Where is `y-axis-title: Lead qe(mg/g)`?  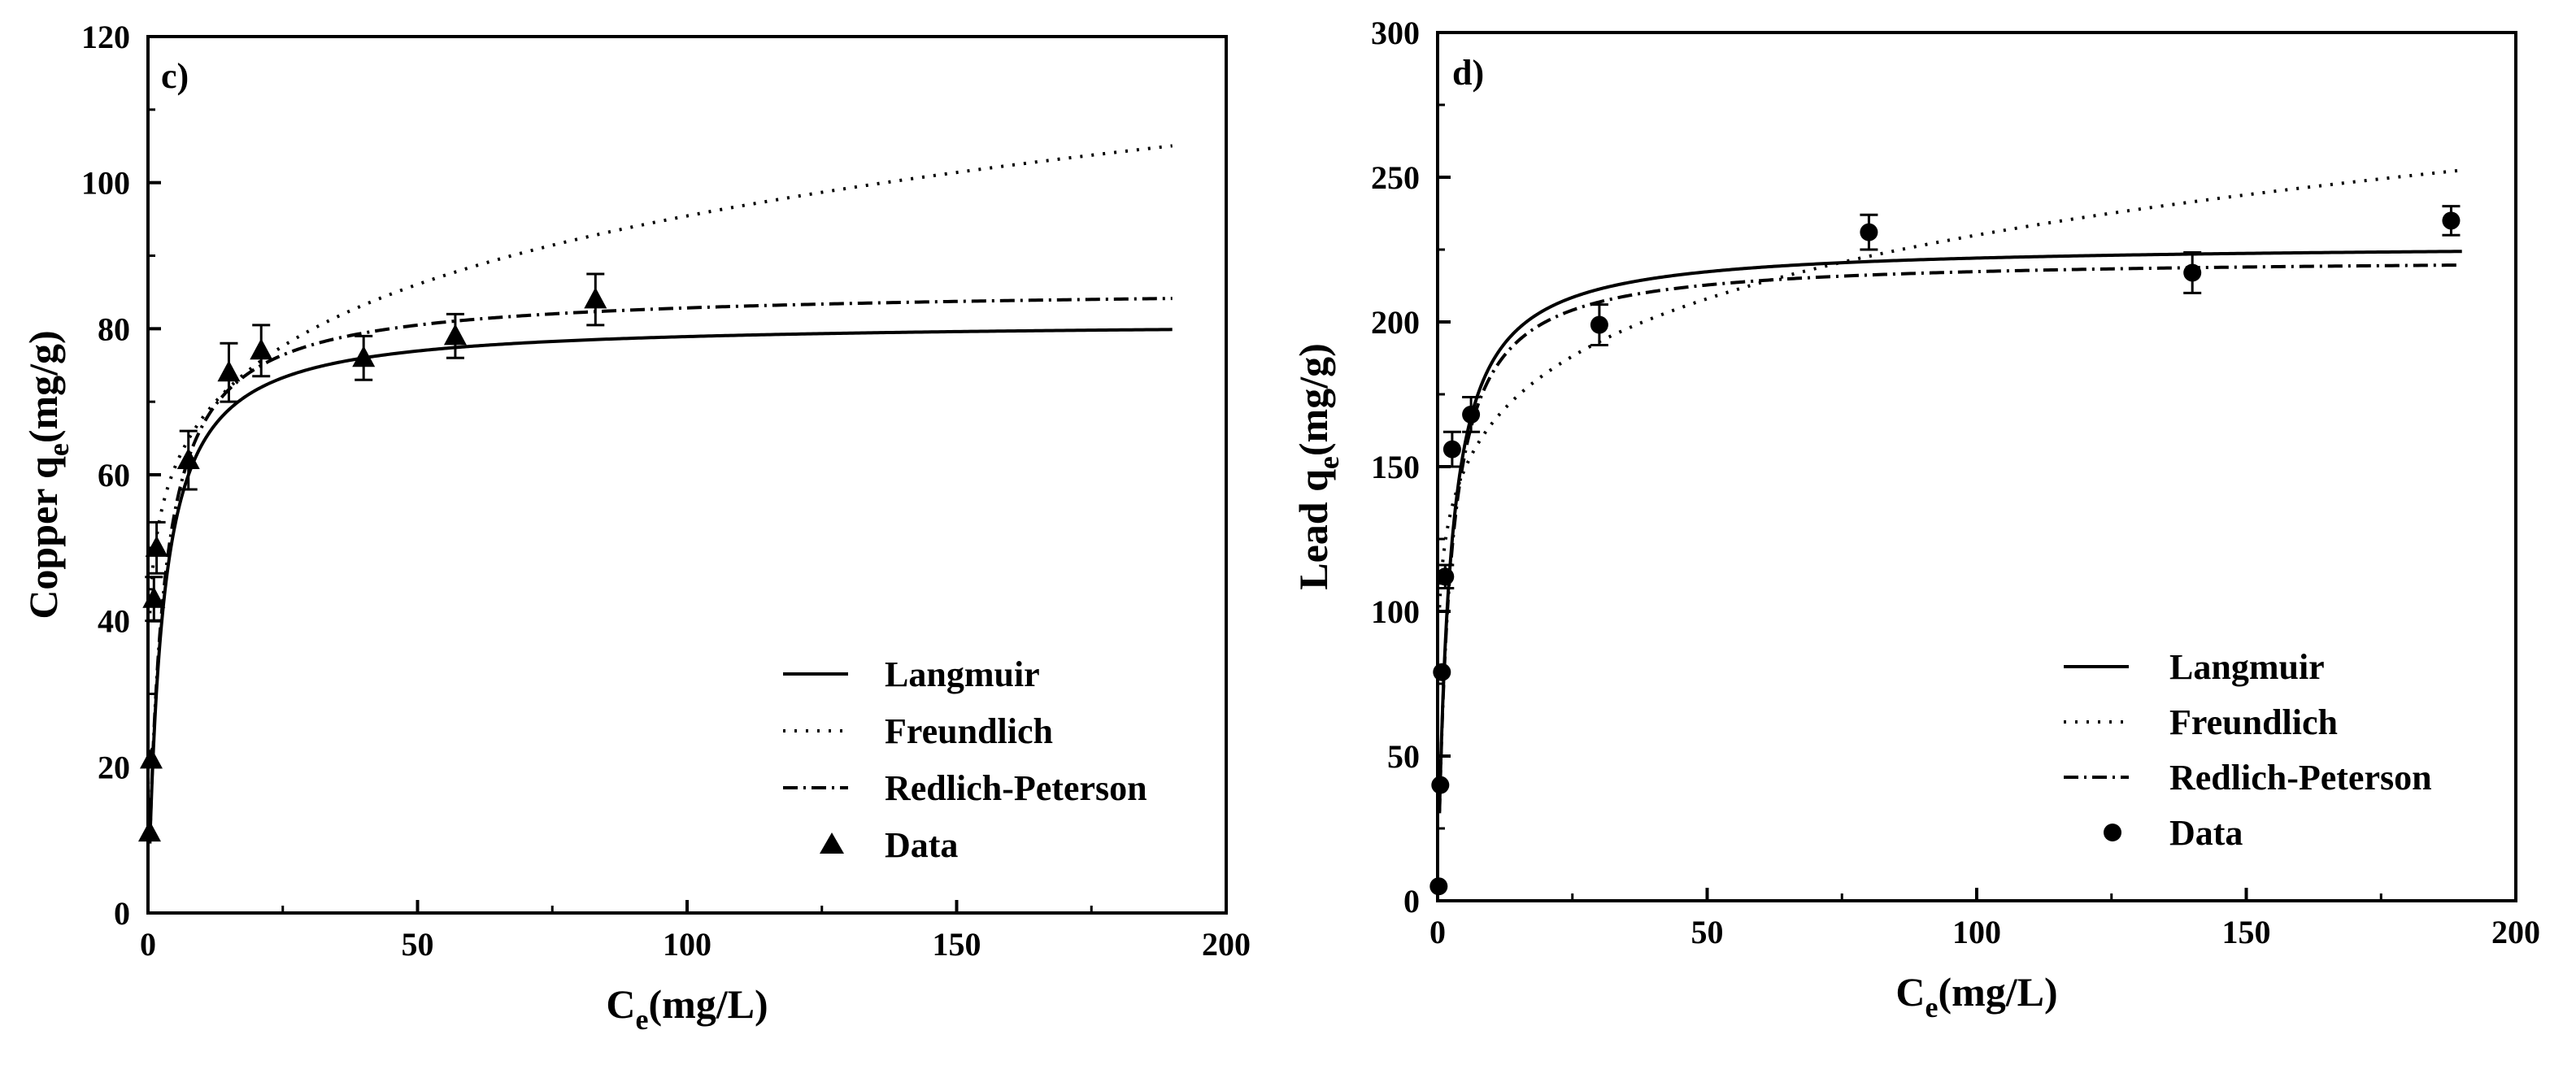 y-axis-title: Lead qe(mg/g) is located at coordinates (1318, 466).